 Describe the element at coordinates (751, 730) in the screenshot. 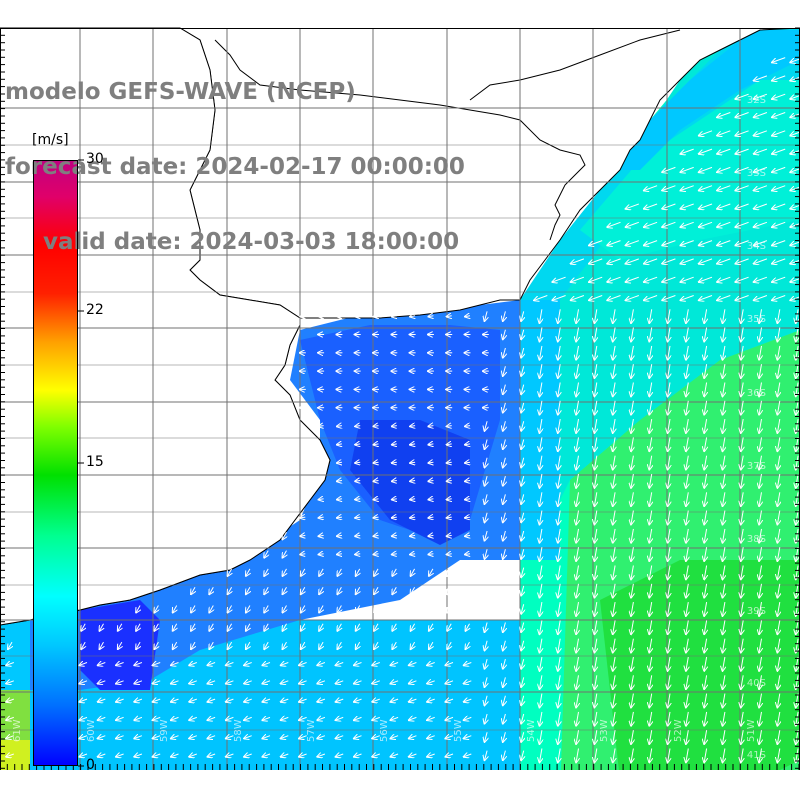

I see `lon-label: 51W` at that location.